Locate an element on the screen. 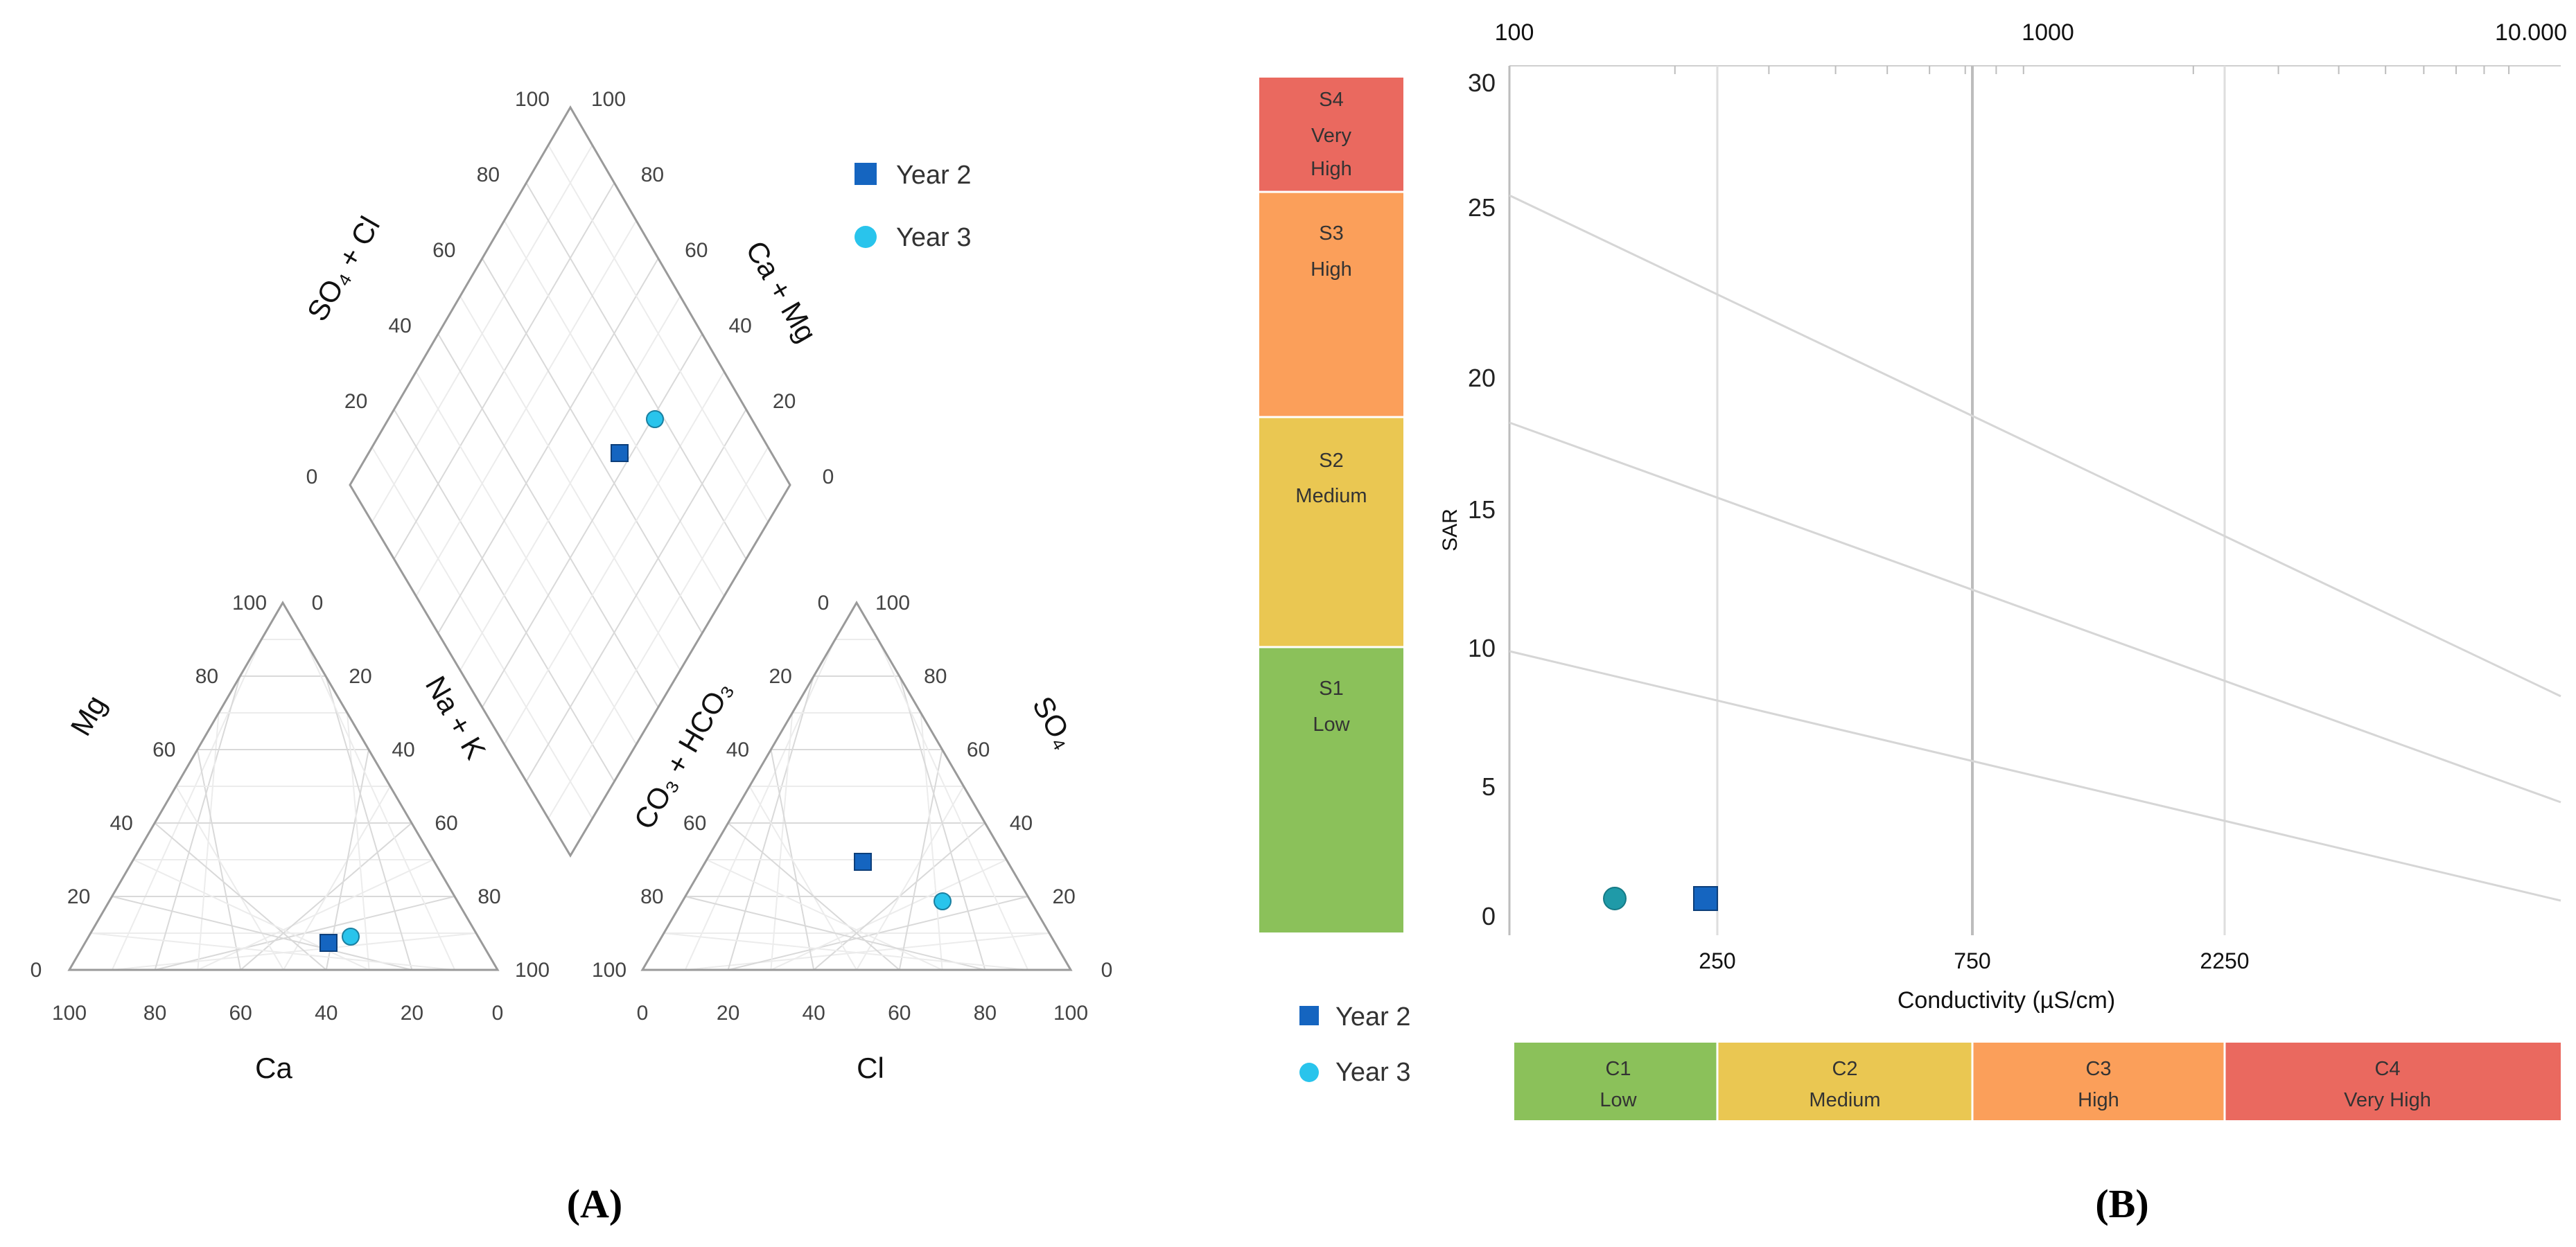 The height and width of the screenshot is (1247, 2576). cation-bottom-tick: 20 is located at coordinates (412, 1014).